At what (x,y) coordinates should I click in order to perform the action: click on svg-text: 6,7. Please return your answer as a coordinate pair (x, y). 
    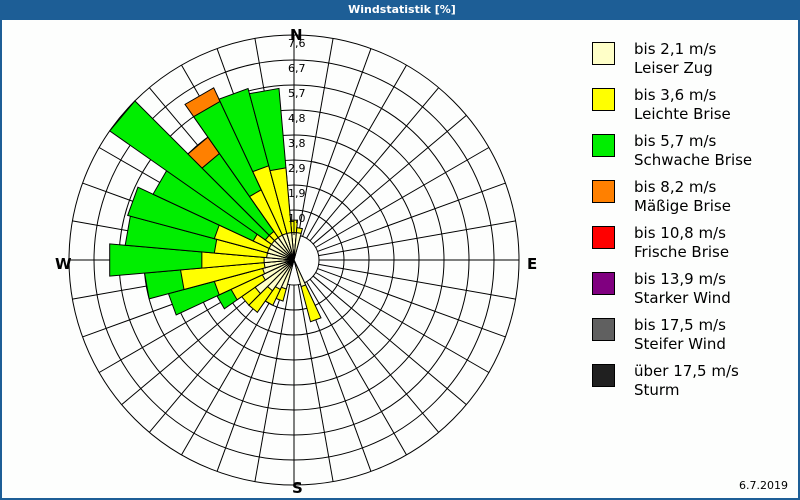
    Looking at the image, I should click on (297, 68).